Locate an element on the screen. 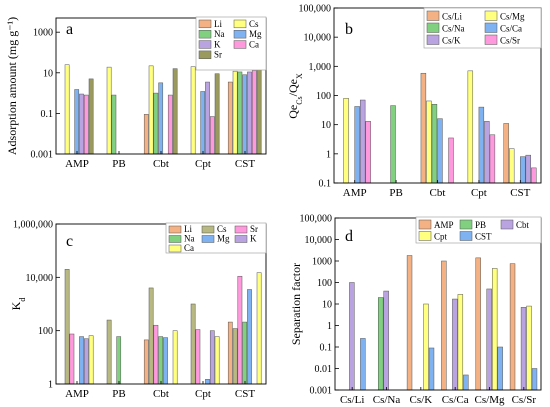 This screenshot has height=407, width=550. y-axis-label: Separation factor is located at coordinates (296, 304).